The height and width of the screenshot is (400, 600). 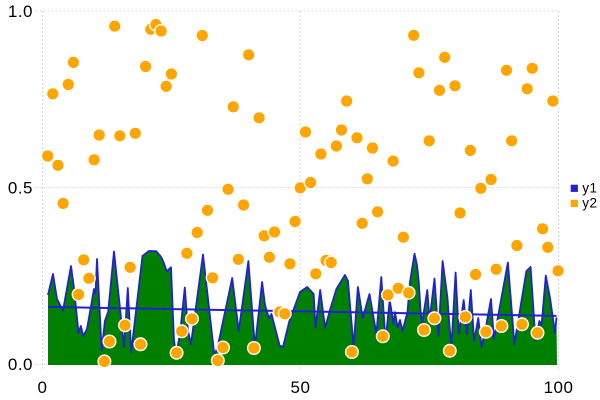 I want to click on svg-text: y1, so click(x=589, y=188).